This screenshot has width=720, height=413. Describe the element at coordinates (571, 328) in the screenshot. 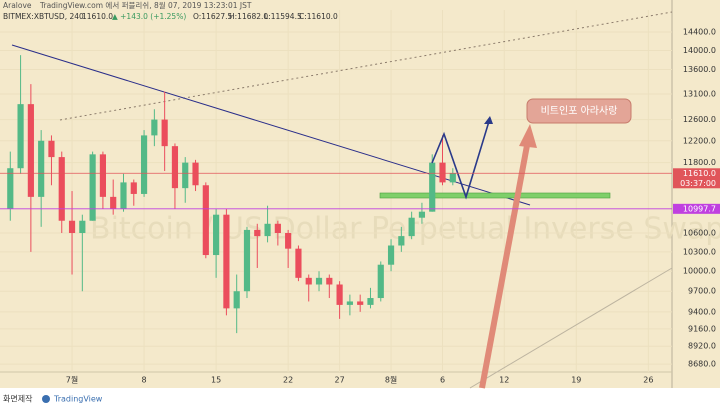

I see `trendline` at that location.